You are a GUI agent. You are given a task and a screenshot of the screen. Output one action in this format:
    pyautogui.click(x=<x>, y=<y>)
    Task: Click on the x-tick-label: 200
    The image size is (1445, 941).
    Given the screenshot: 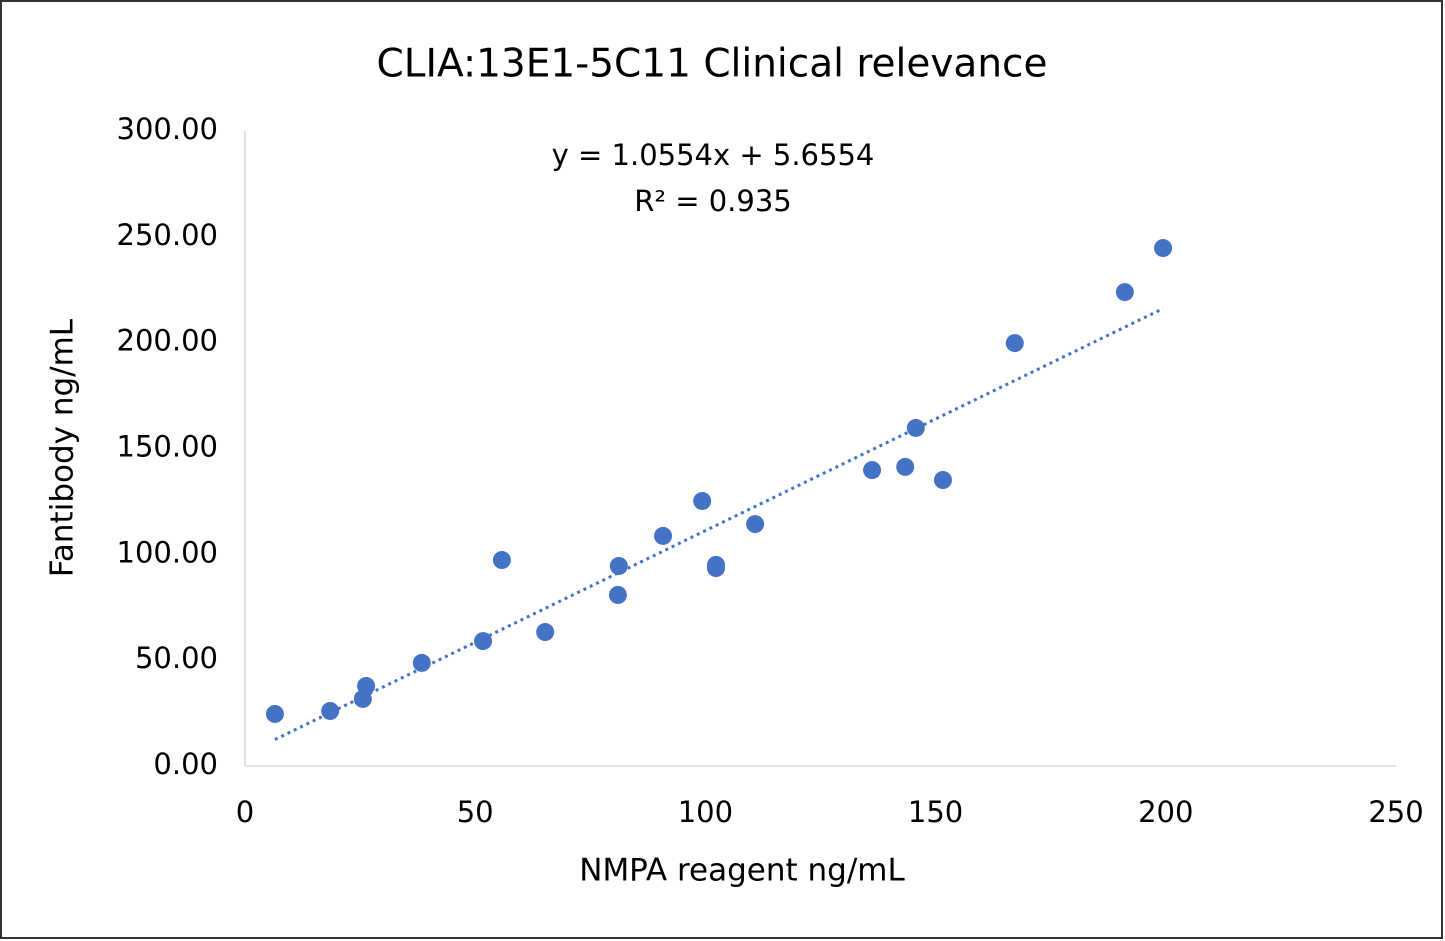 What is the action you would take?
    pyautogui.click(x=1165, y=812)
    